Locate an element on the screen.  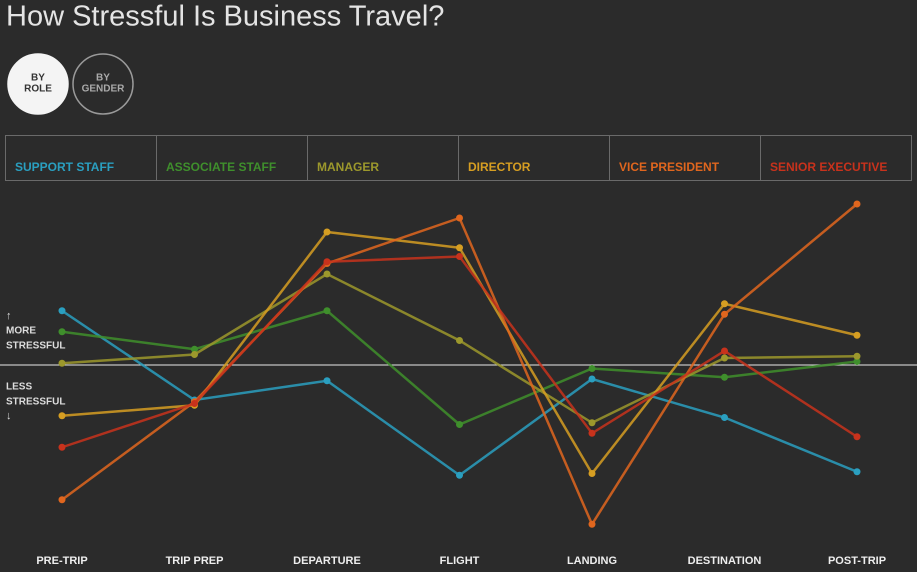
x-tick-label: FLIGHT is located at coordinates (460, 561).